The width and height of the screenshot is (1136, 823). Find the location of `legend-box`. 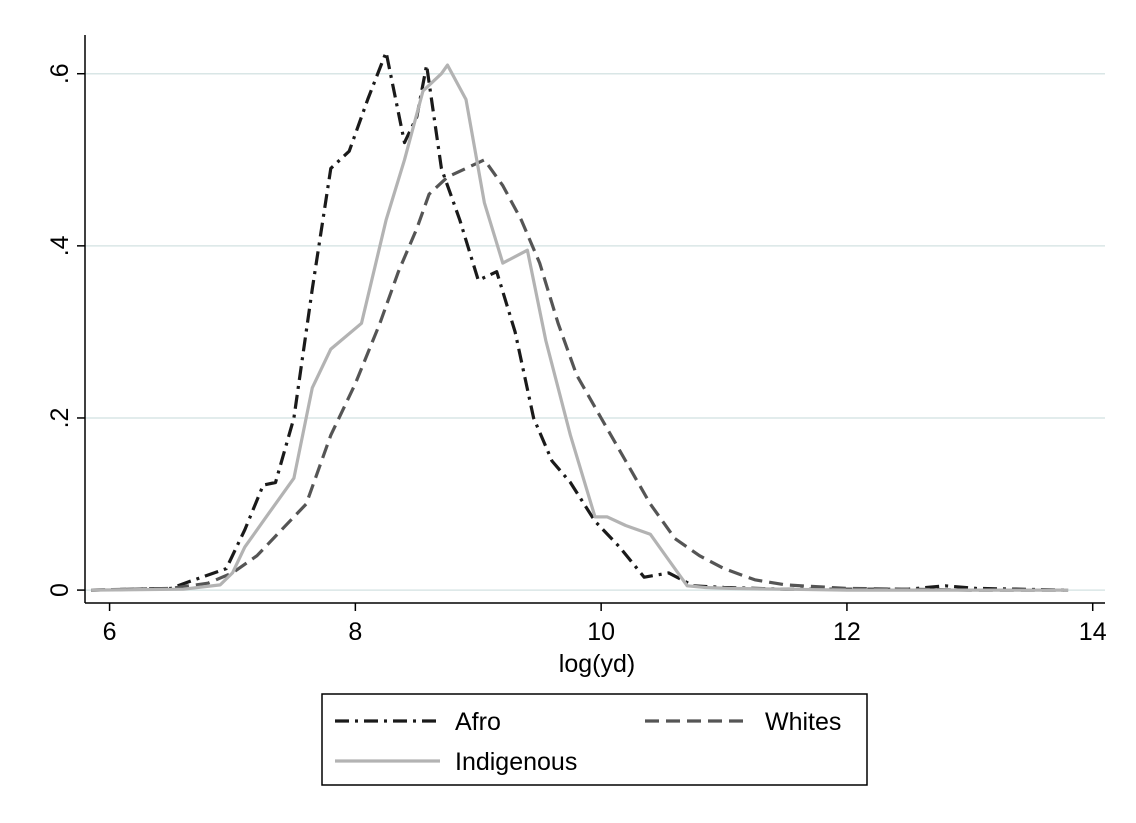

legend-box is located at coordinates (594, 739).